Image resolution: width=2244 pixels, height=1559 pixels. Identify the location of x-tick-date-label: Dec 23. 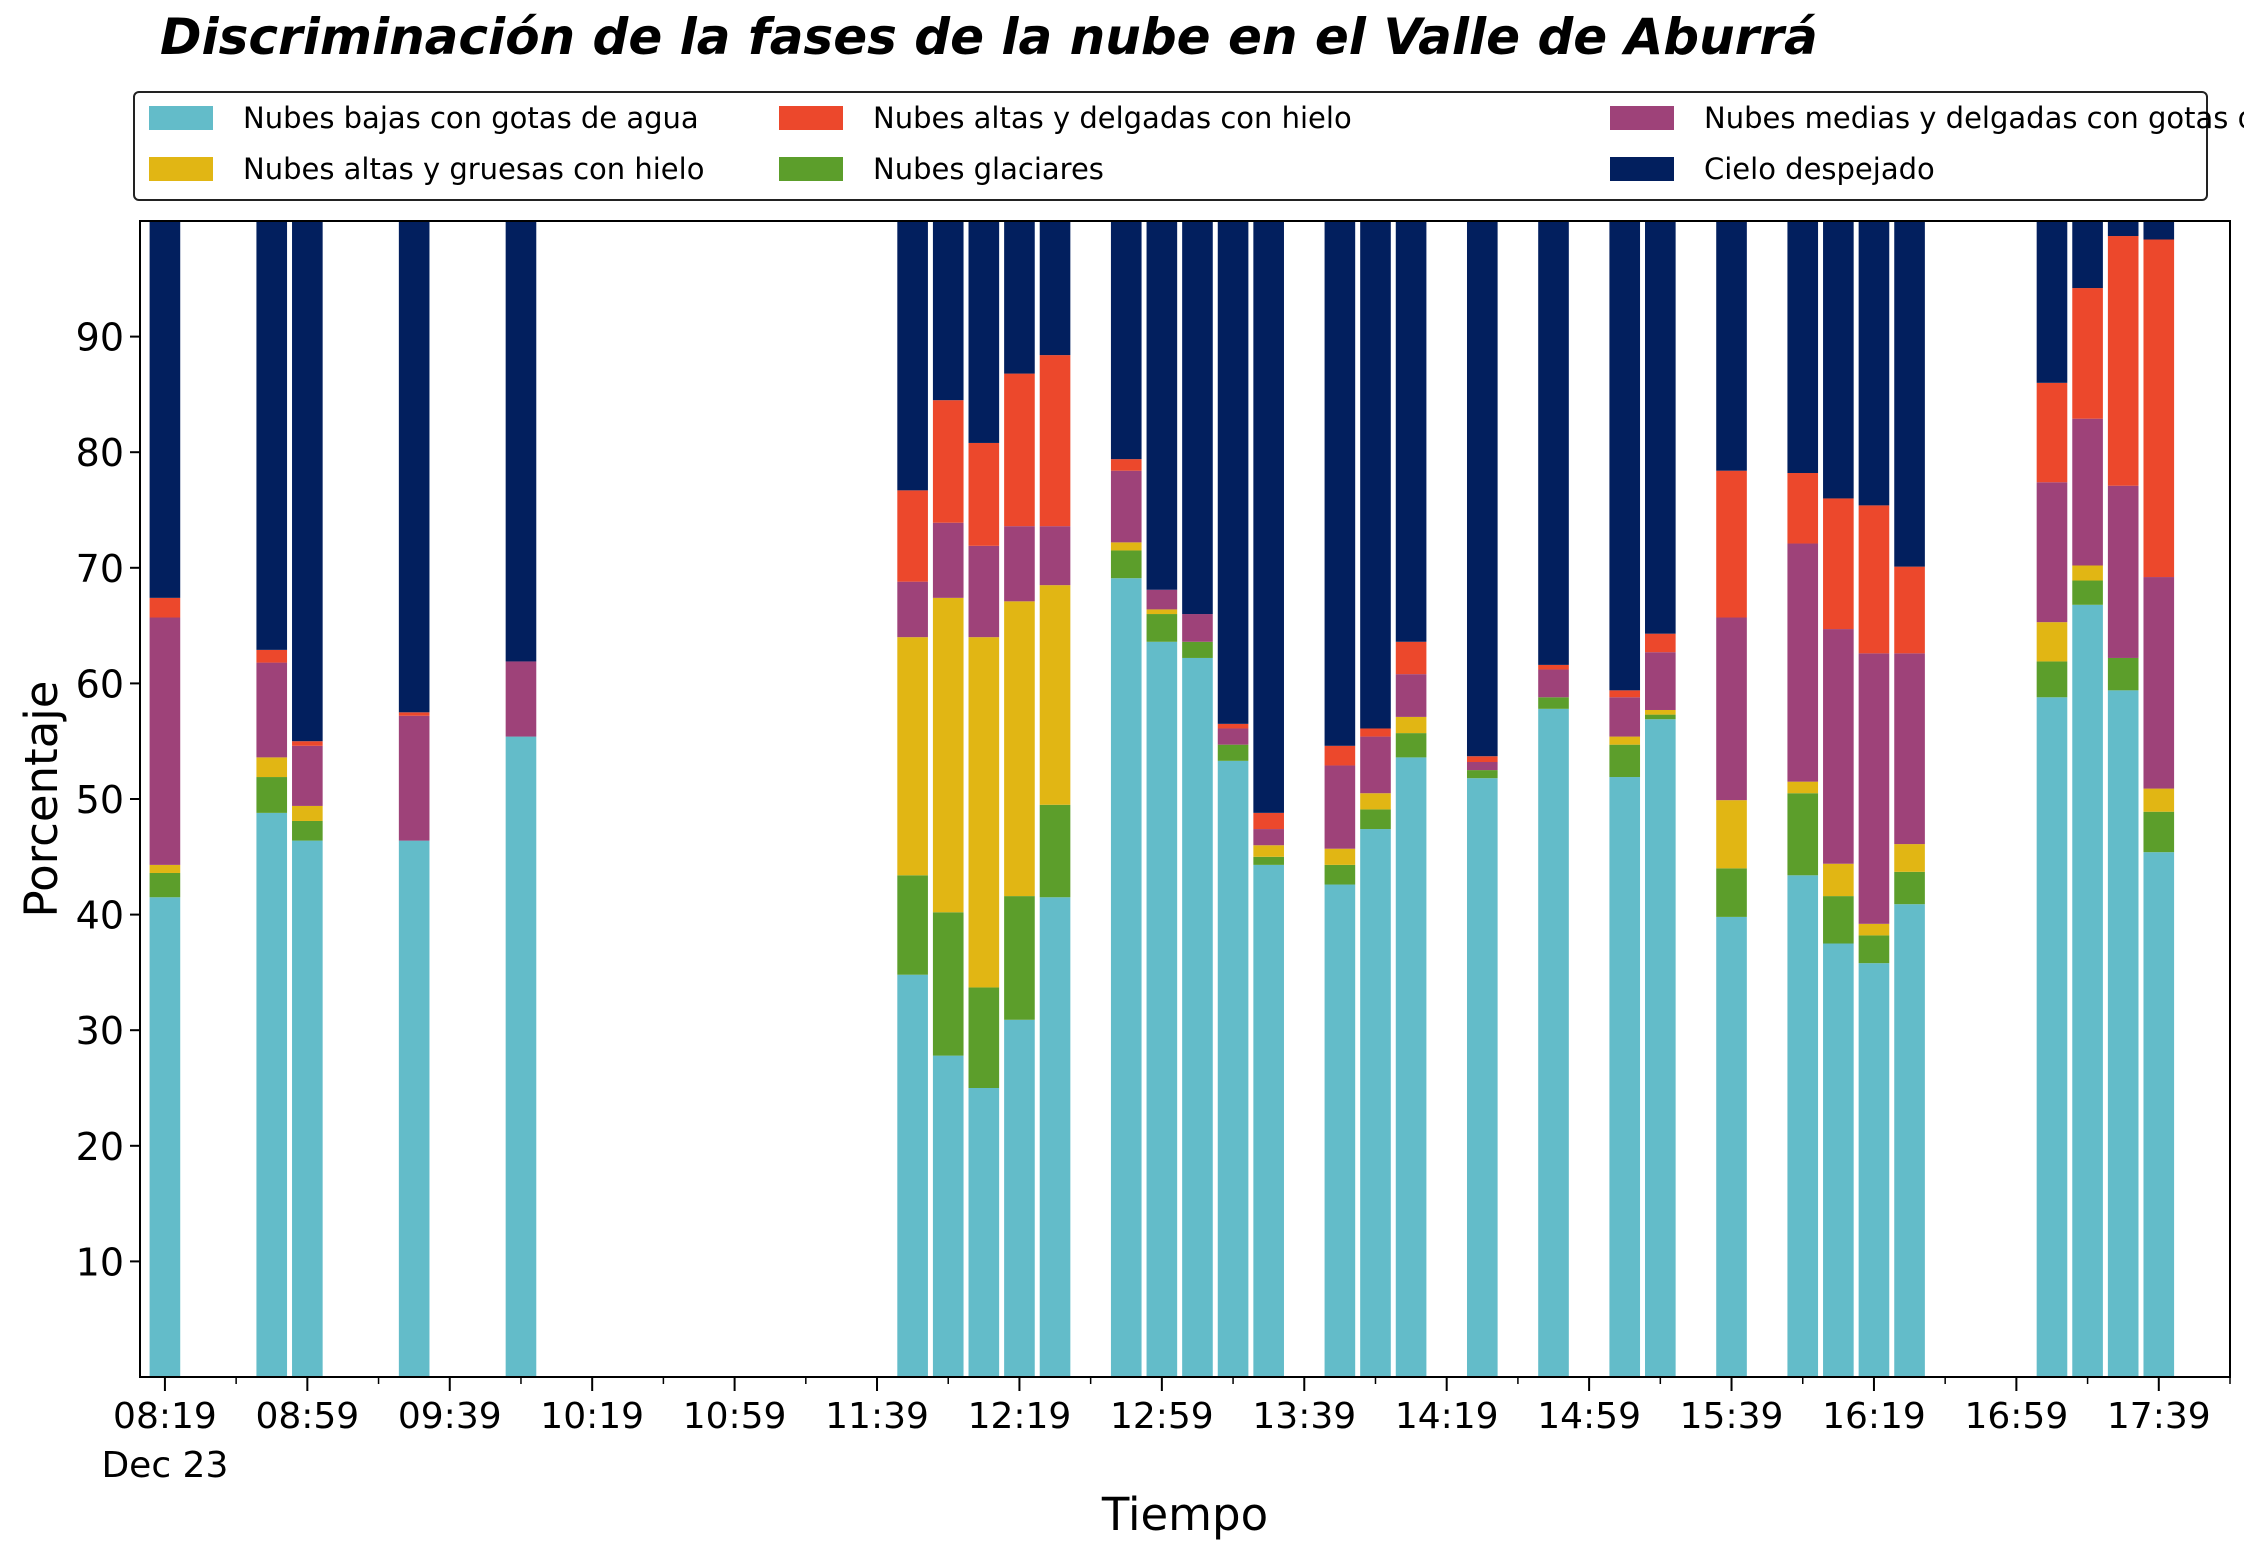
(164, 1465).